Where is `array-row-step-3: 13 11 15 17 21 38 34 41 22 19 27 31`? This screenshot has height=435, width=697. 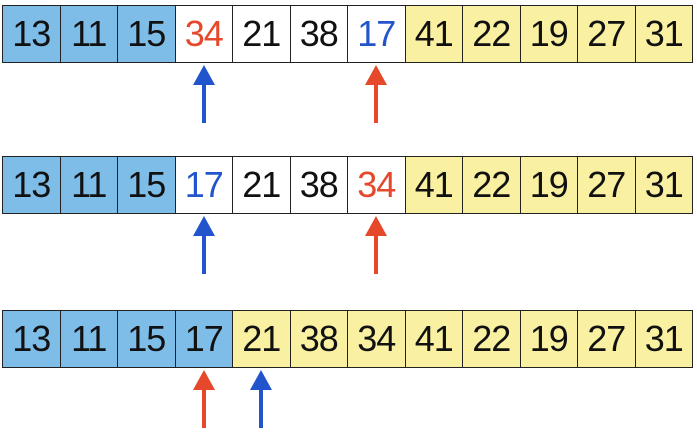
array-row-step-3: 13 11 15 17 21 38 34 41 22 19 27 31 is located at coordinates (347, 339).